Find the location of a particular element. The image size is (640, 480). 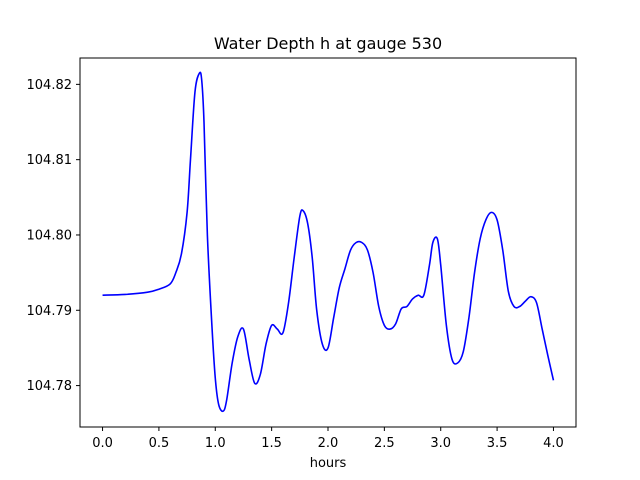

x-tick-label: 1.0 is located at coordinates (215, 443).